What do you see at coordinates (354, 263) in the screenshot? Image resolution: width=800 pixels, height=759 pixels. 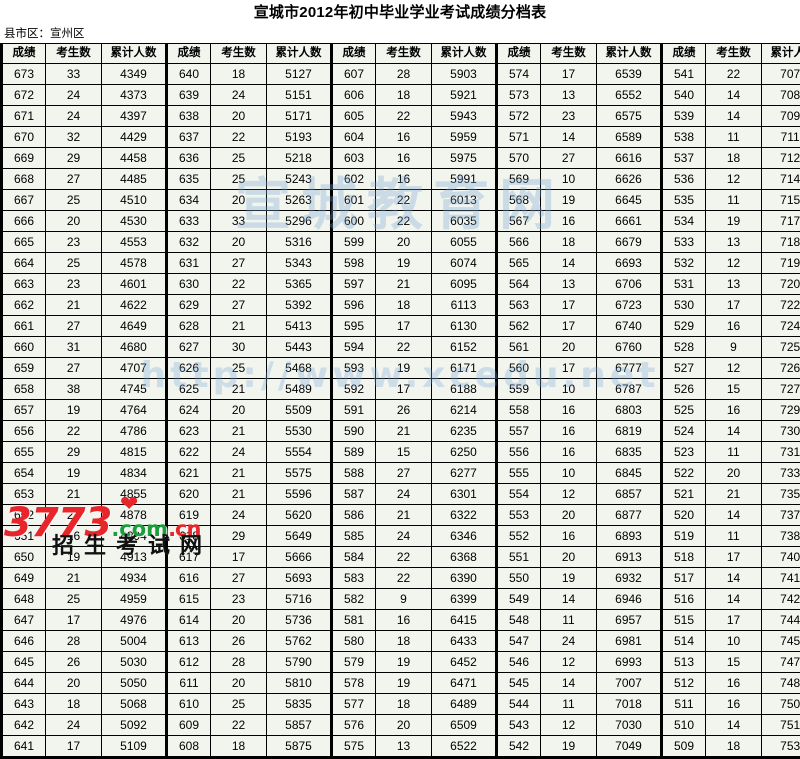 I see `cell-score: 598` at bounding box center [354, 263].